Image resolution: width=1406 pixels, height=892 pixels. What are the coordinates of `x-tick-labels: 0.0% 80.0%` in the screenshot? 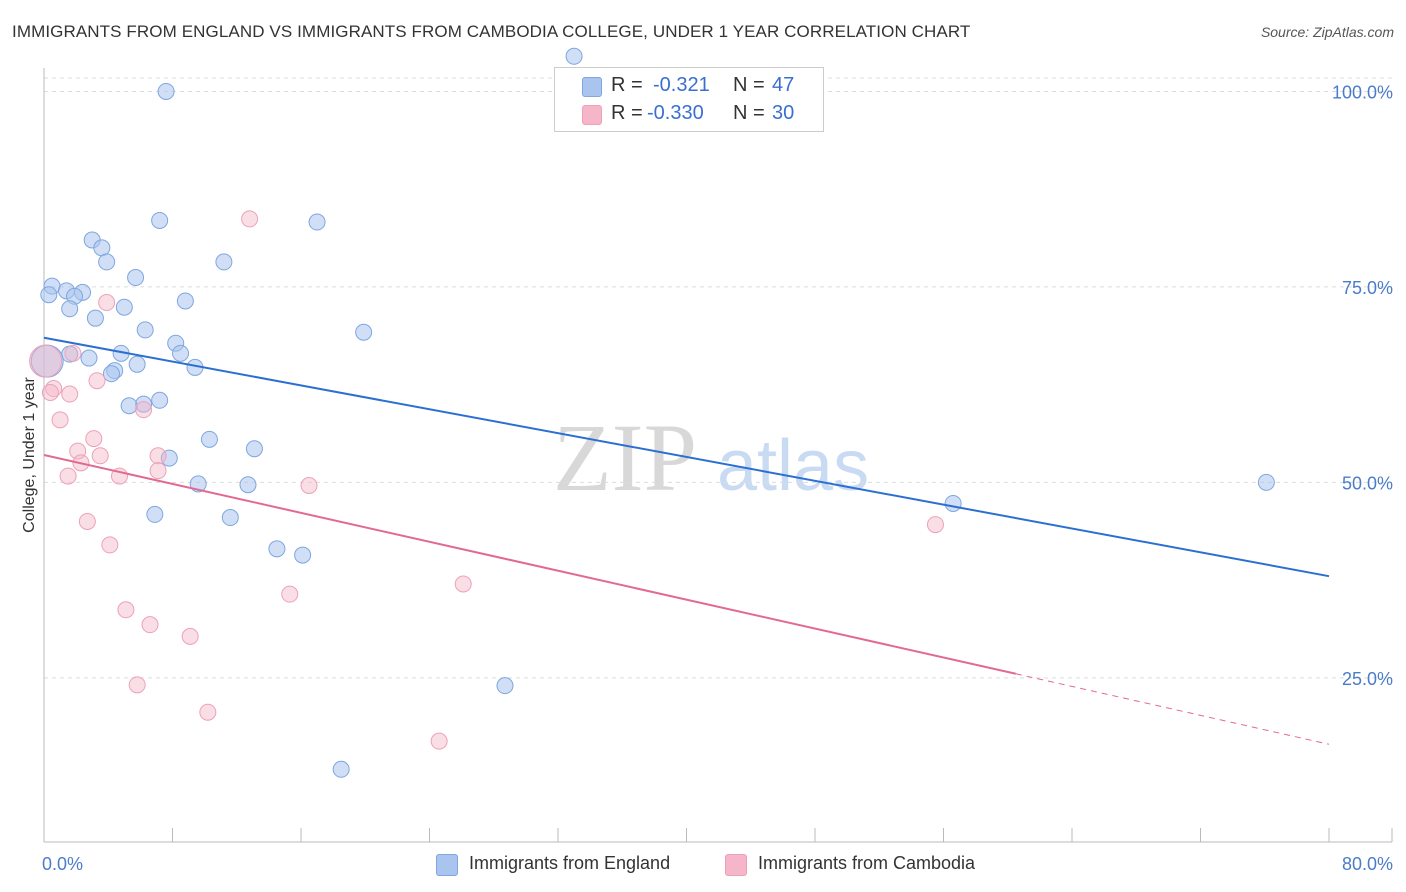 It's located at (717, 864).